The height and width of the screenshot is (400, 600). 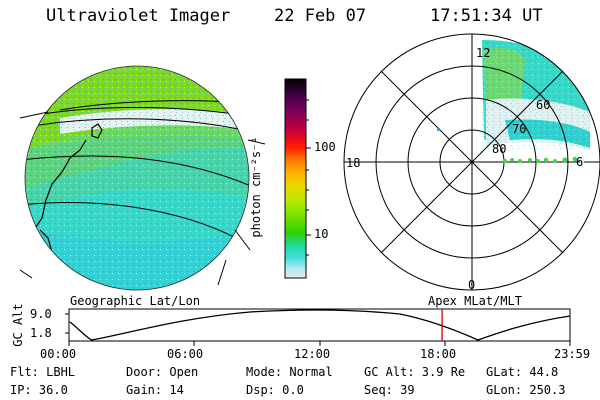 What do you see at coordinates (580, 162) in the screenshot?
I see `mlt-label-6: 6` at bounding box center [580, 162].